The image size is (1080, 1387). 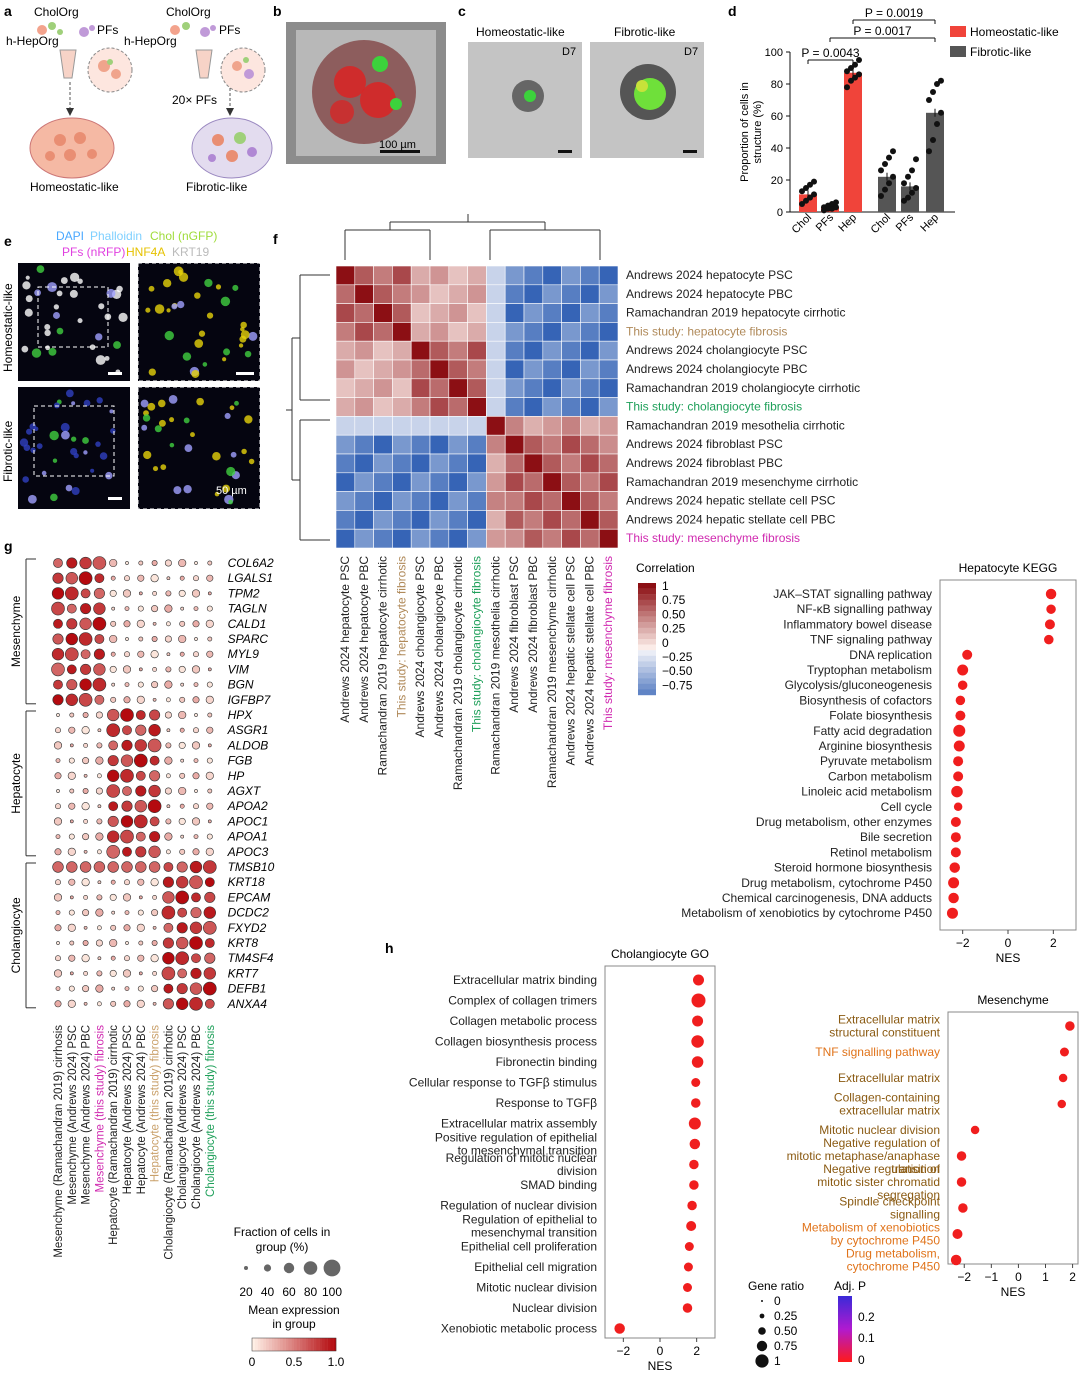 What do you see at coordinates (871, 640) in the screenshot?
I see `hep-kegg-category-label: TNF signaling pathway` at bounding box center [871, 640].